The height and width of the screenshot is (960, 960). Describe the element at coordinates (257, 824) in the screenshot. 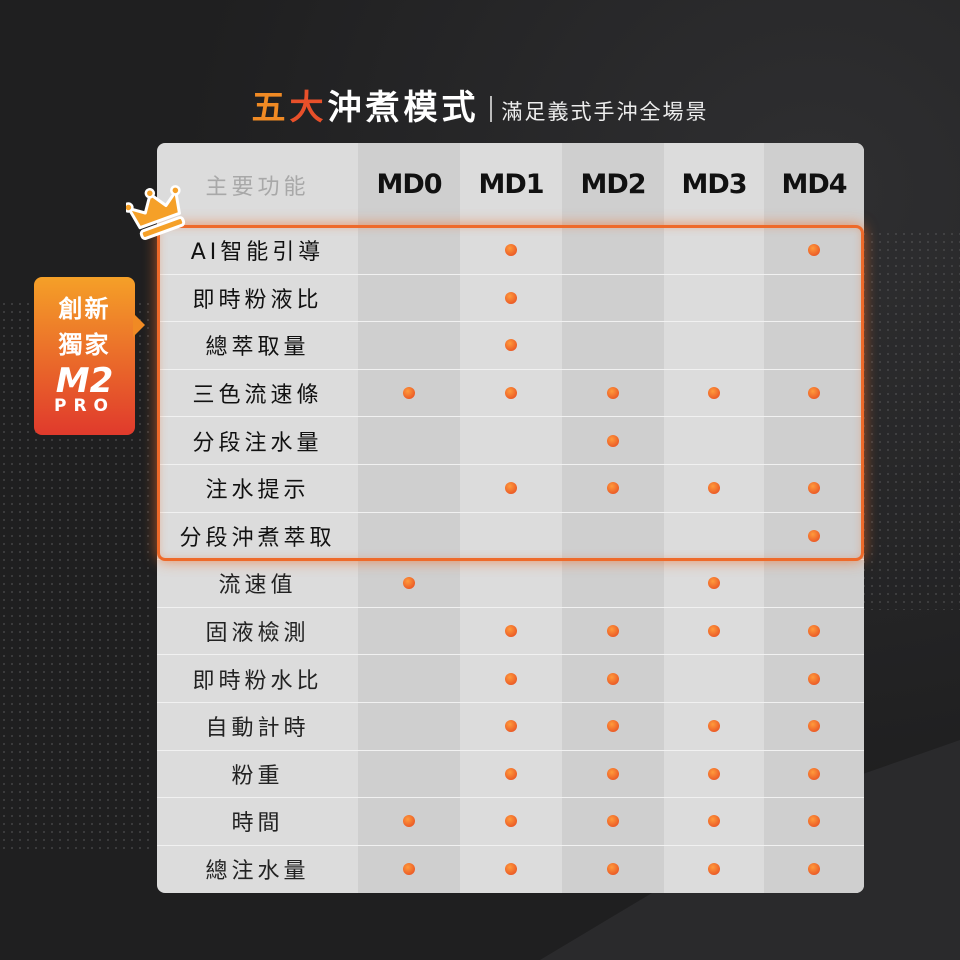

I see `feature-label: 時間` at that location.